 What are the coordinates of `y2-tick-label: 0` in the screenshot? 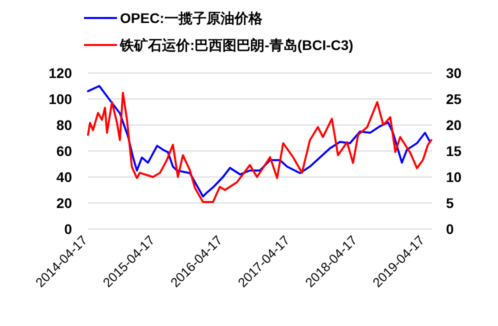 It's located at (450, 229).